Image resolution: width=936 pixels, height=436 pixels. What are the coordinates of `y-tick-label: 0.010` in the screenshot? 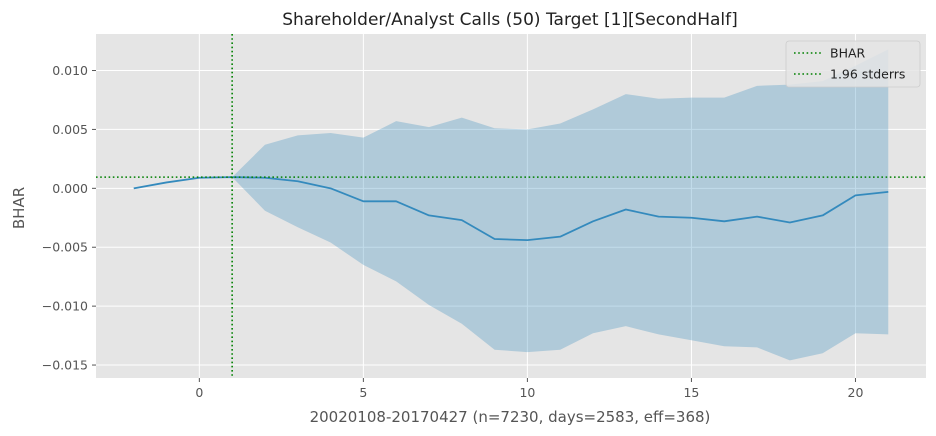 It's located at (70, 70).